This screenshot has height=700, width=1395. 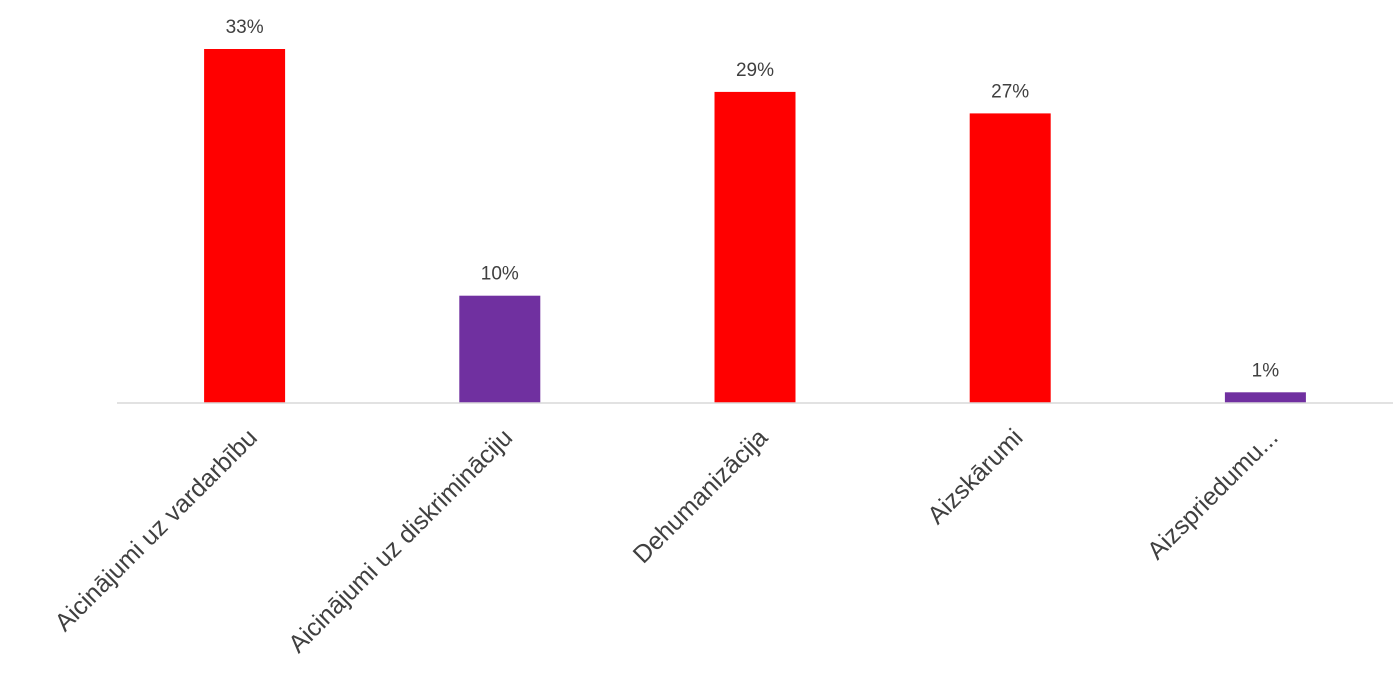 What do you see at coordinates (755, 70) in the screenshot?
I see `value-label-3: 29%` at bounding box center [755, 70].